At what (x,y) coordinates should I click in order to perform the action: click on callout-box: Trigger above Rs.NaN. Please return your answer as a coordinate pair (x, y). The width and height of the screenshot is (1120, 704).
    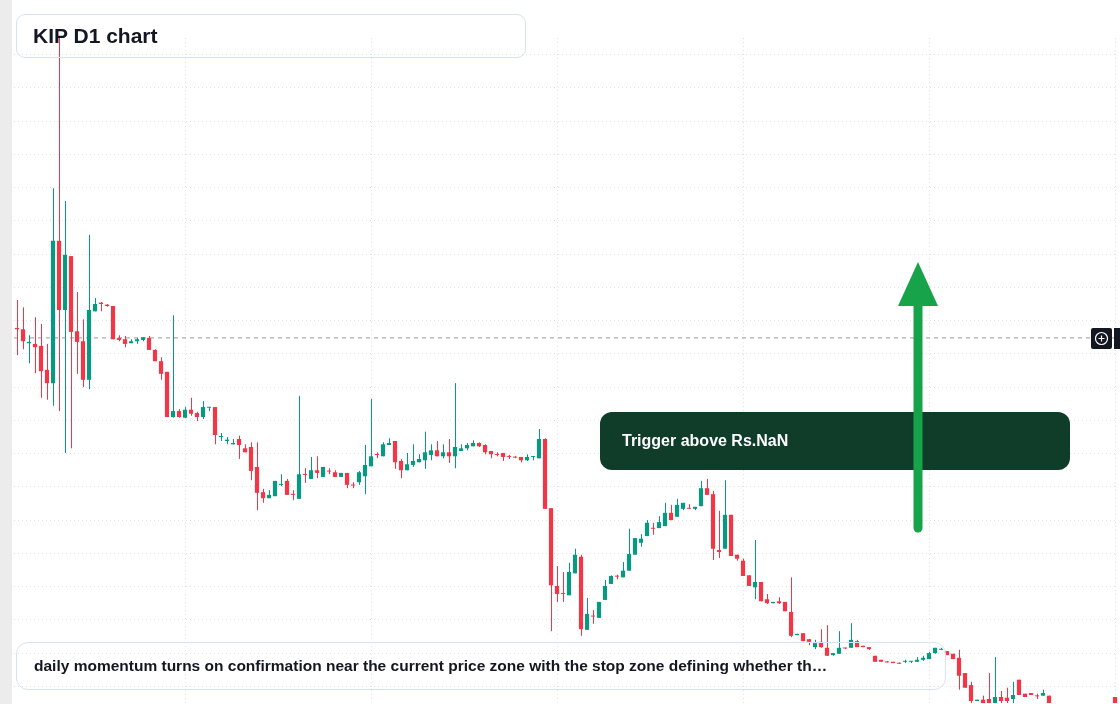
    Looking at the image, I should click on (835, 441).